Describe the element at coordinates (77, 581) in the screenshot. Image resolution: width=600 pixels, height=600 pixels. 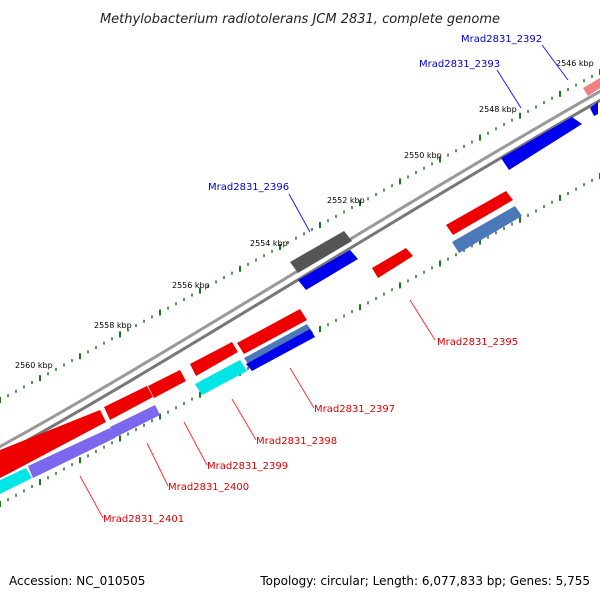
I see `accession-text: Accession: NC_010505` at that location.